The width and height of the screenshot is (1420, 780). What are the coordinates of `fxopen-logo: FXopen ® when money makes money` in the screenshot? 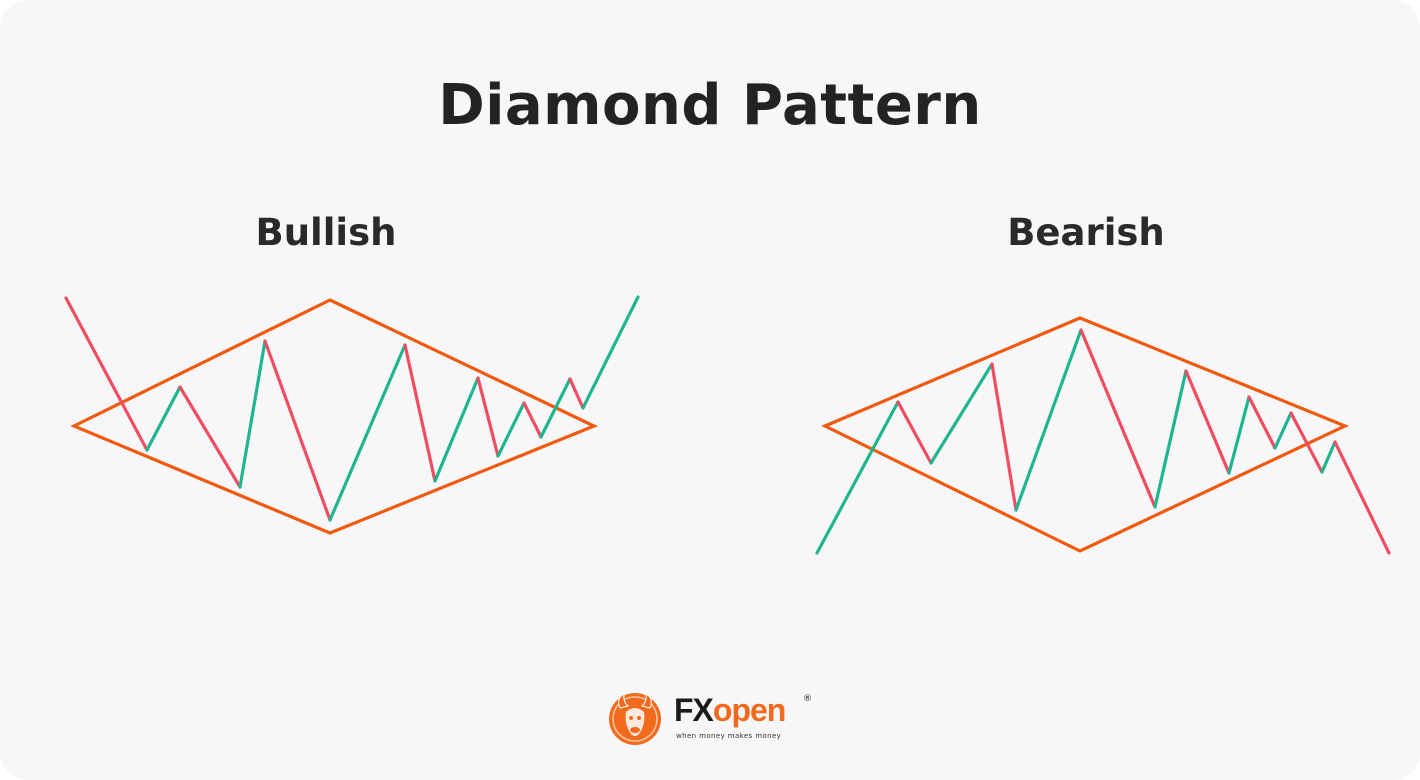 It's located at (716, 720).